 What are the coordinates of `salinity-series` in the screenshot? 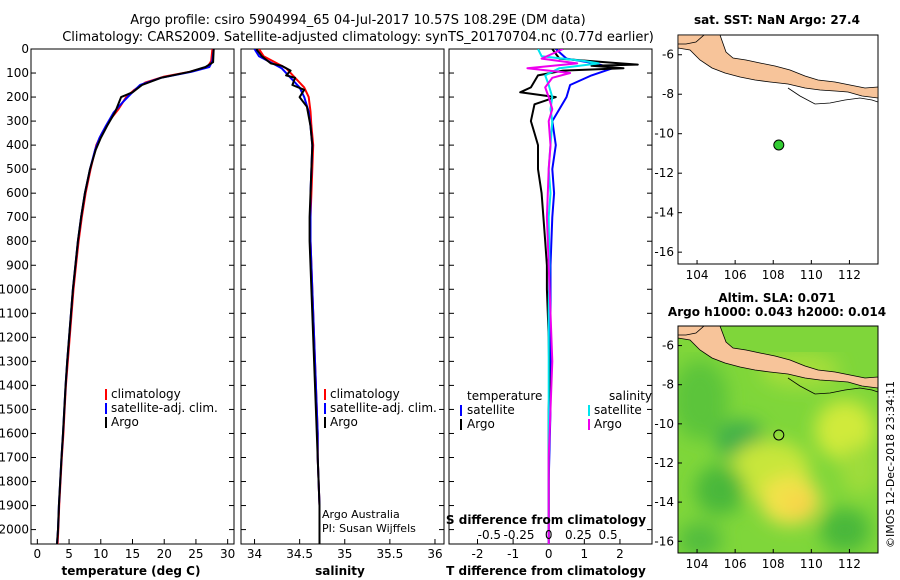 It's located at (287, 296).